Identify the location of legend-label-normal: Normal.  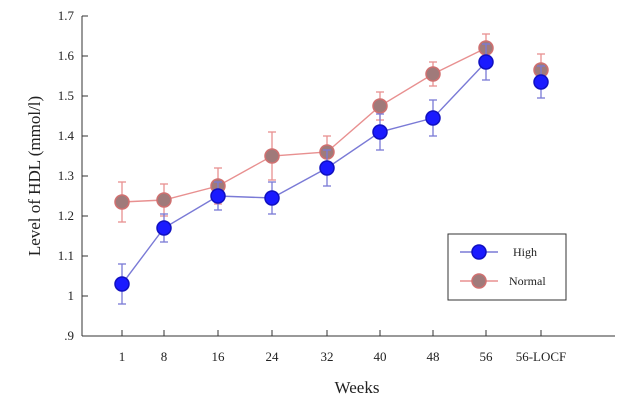
(527, 281).